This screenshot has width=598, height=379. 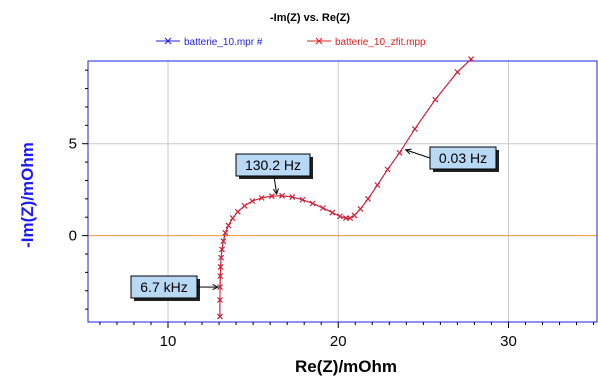 I want to click on annotation-label: 6.7 kHz, so click(x=163, y=287).